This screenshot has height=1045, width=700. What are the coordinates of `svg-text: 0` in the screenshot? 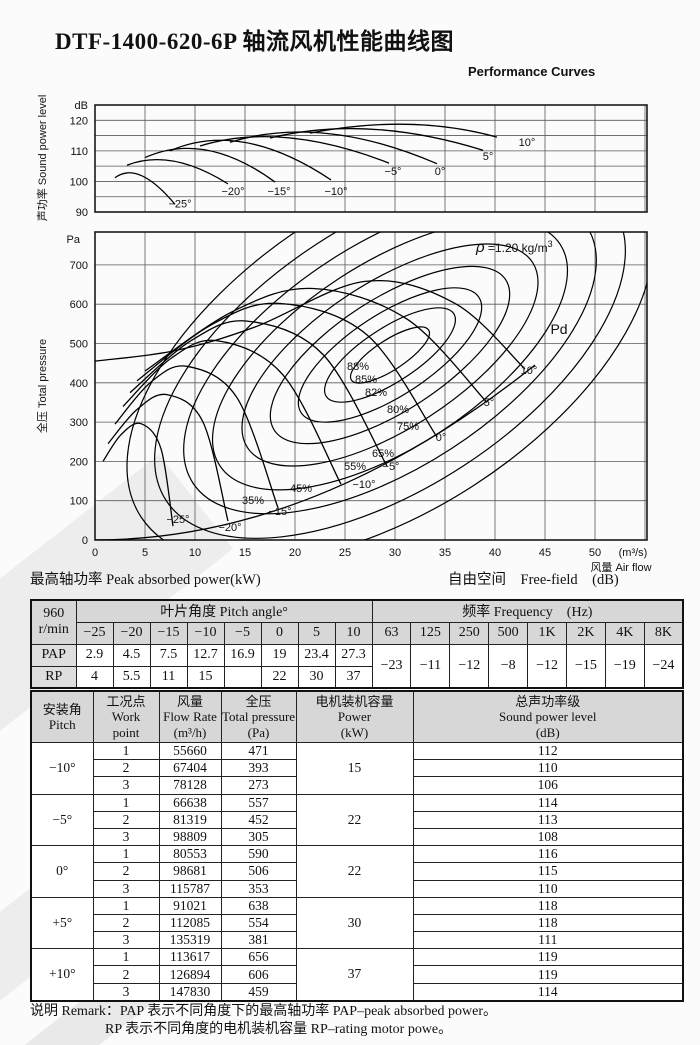 It's located at (85, 541).